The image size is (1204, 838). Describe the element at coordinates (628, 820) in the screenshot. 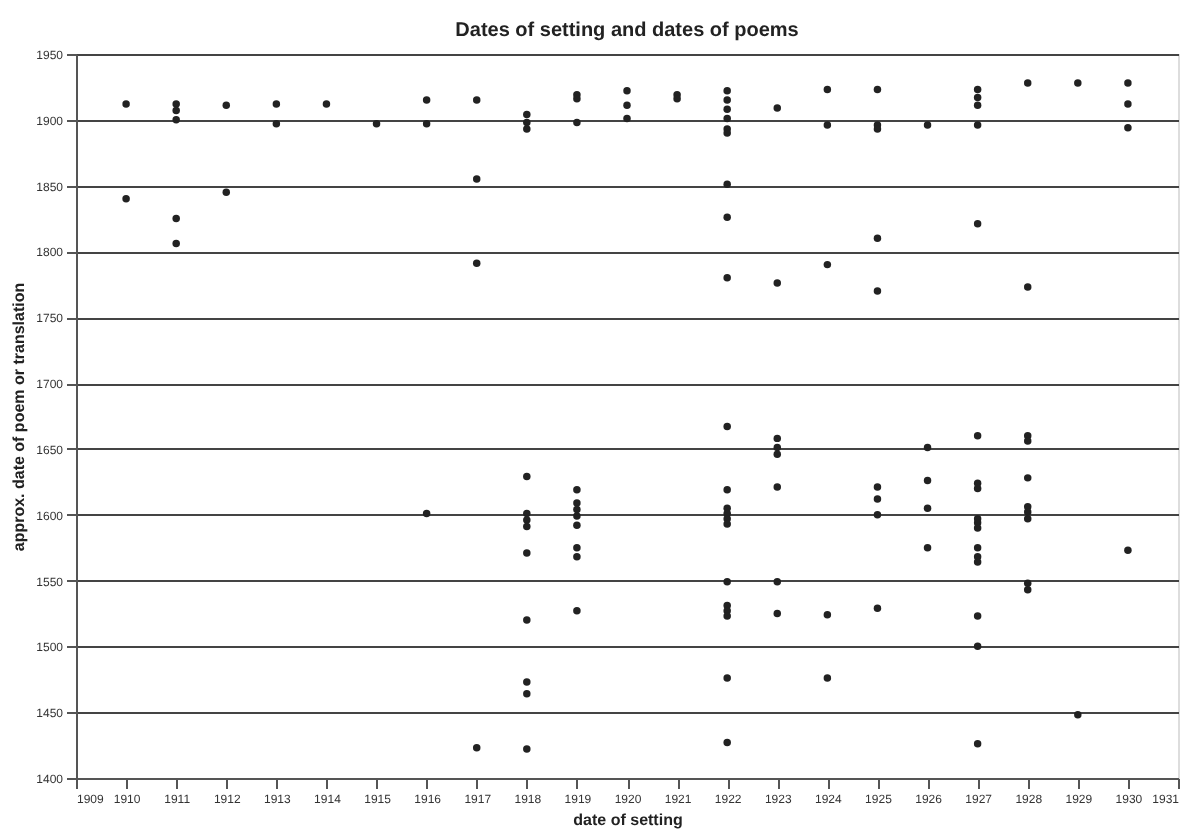

I see `x-axis-title: date of setting` at that location.